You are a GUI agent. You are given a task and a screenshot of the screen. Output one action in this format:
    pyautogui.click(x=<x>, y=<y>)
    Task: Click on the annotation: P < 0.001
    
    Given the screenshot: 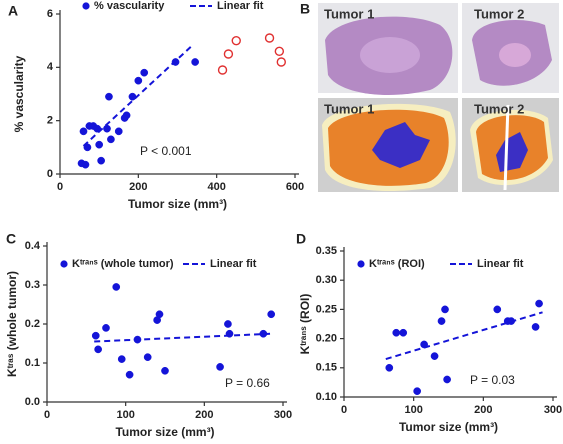 What is the action you would take?
    pyautogui.click(x=166, y=151)
    